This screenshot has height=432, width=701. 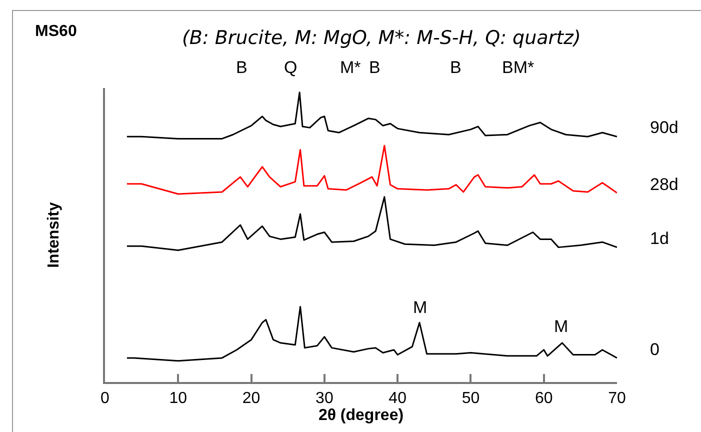 I want to click on series-label: 0, so click(x=655, y=349).